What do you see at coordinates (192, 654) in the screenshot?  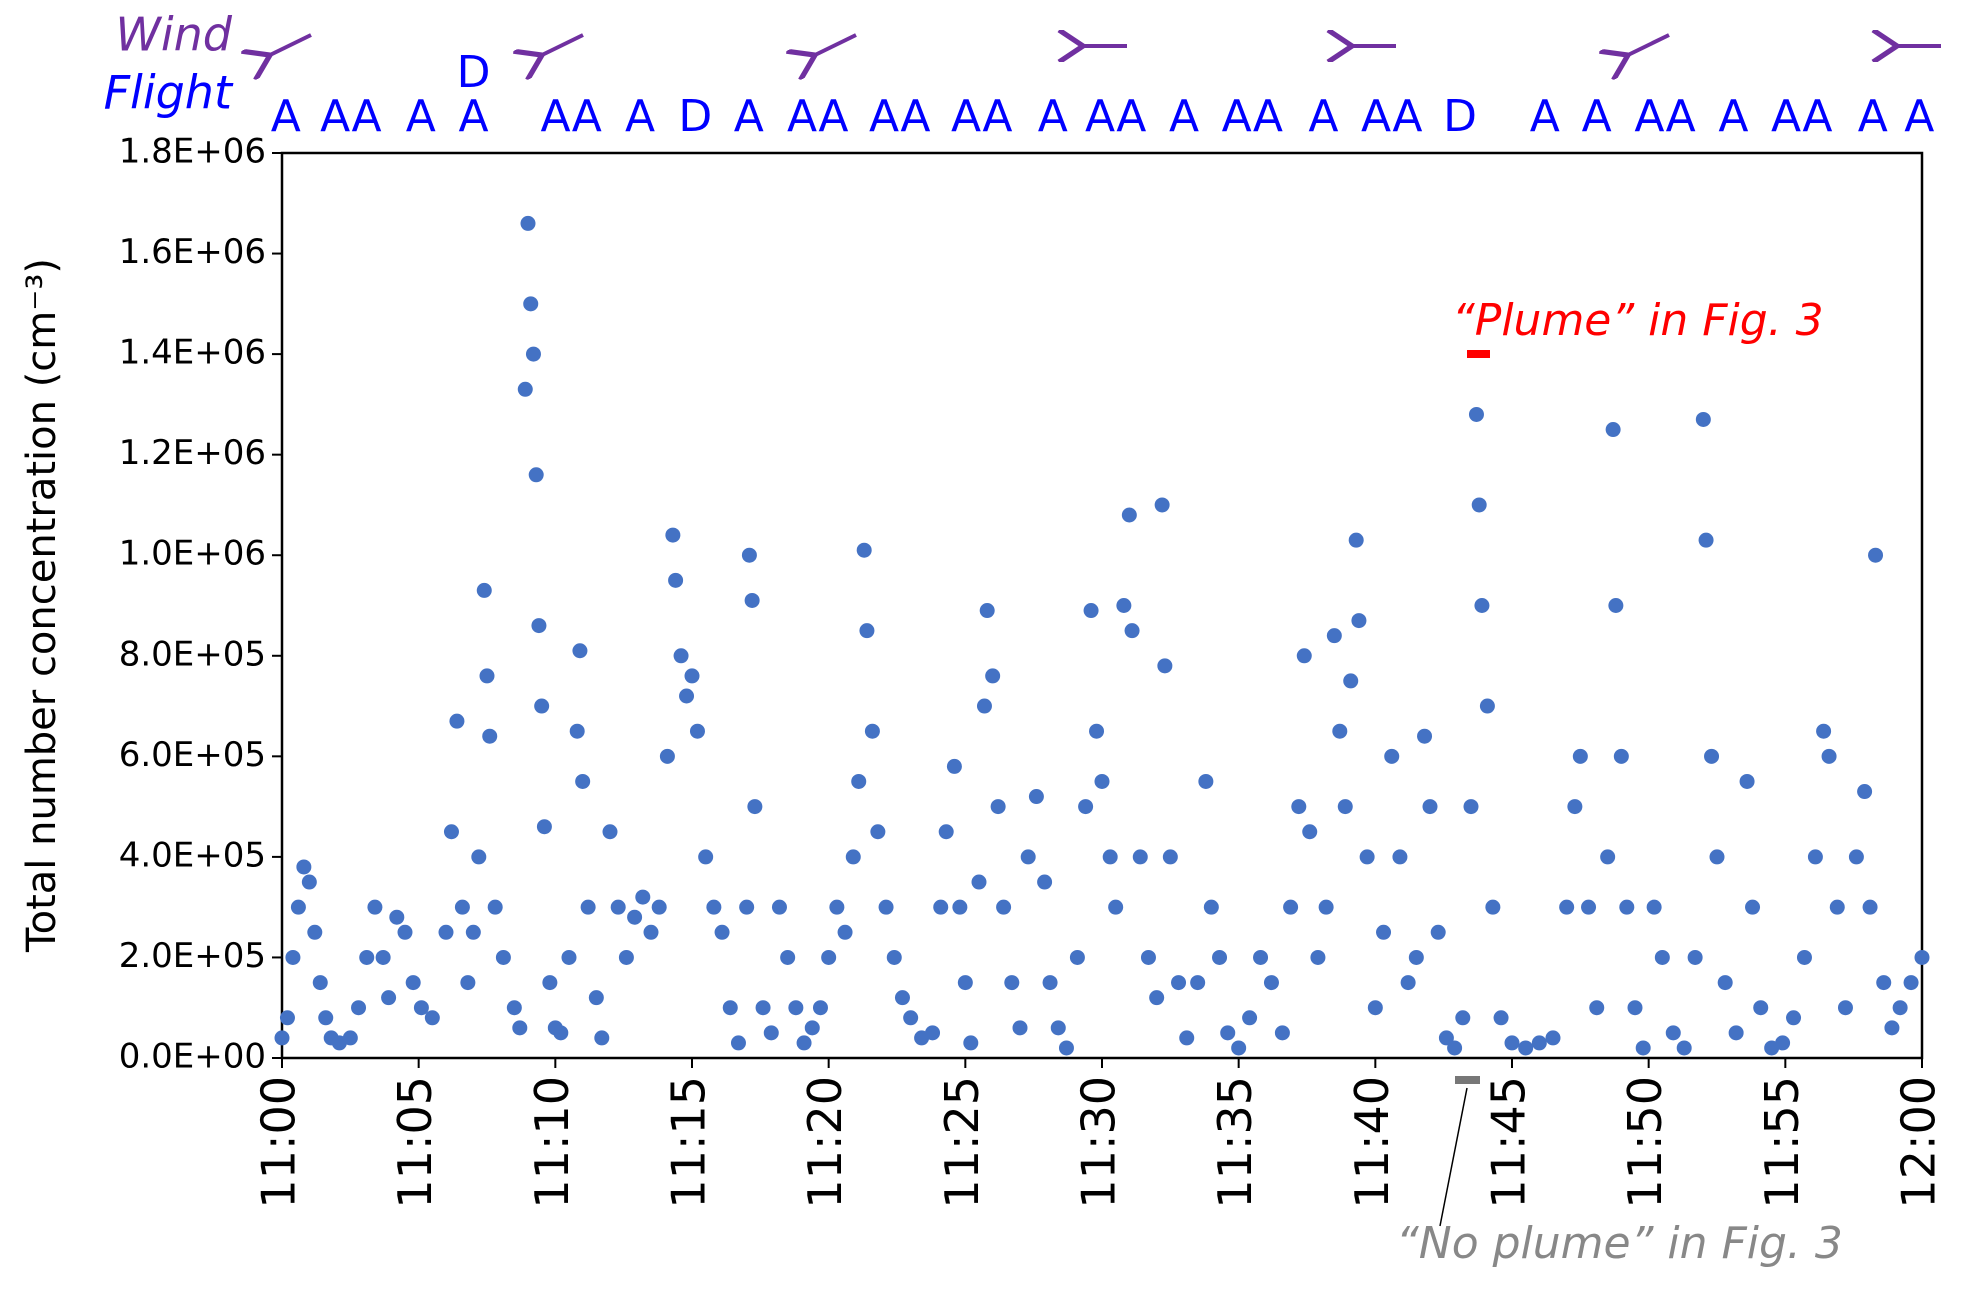 I see `y-tick-label: 8.0E+05` at bounding box center [192, 654].